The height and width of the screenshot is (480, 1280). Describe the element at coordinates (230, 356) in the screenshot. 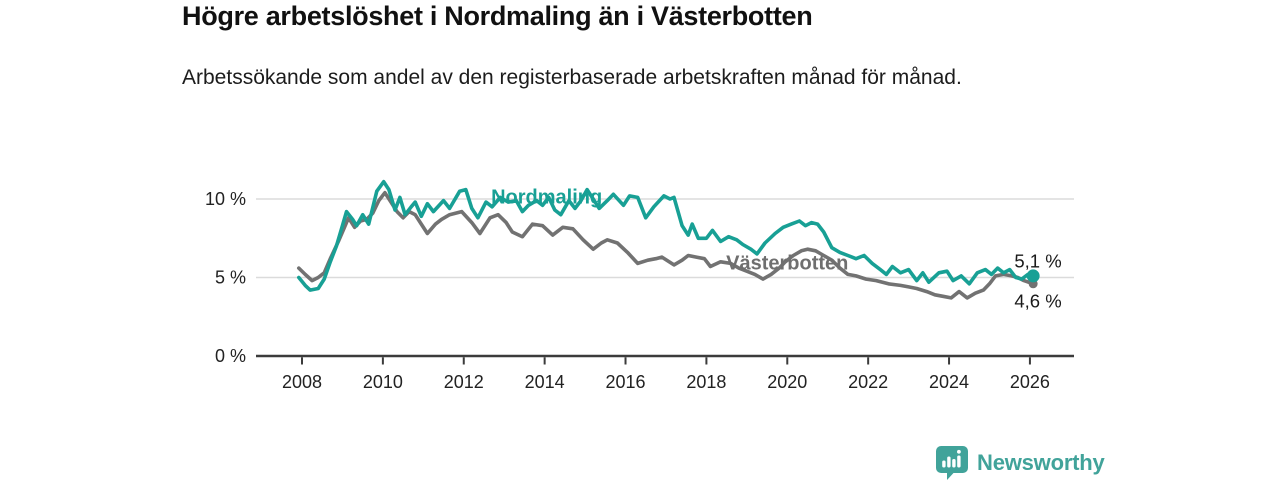

I see `y-tick-label: 0 %` at that location.